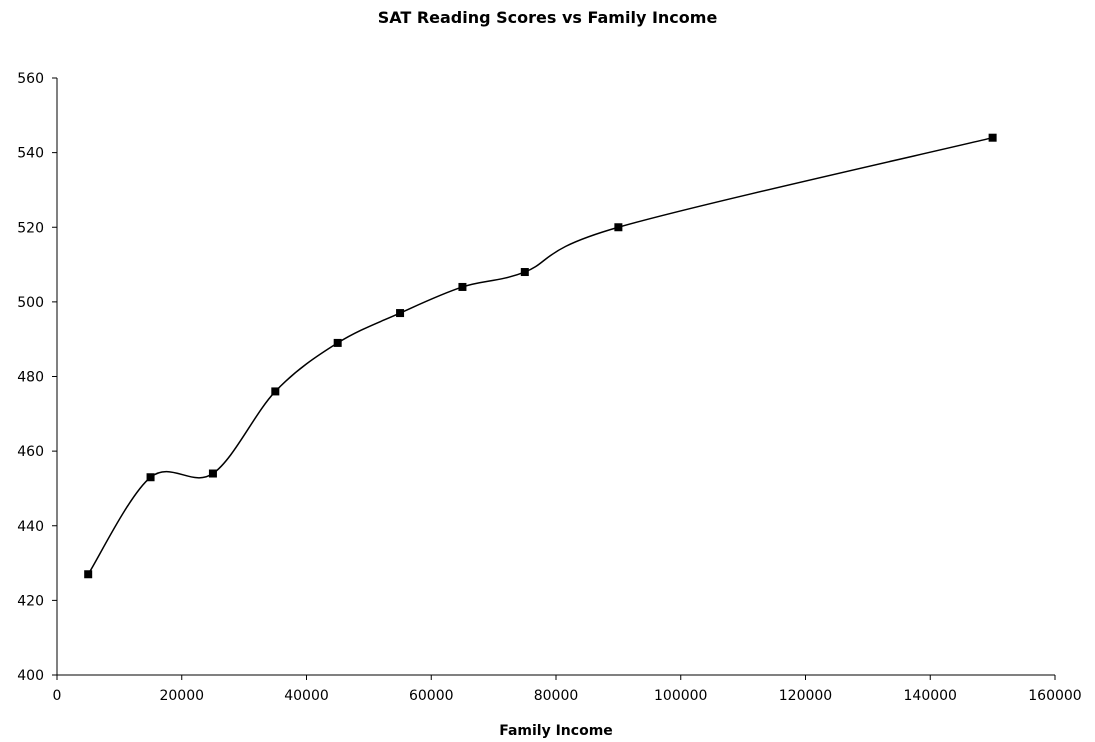 This screenshot has height=742, width=1095. I want to click on x-tick-label: 100000, so click(680, 696).